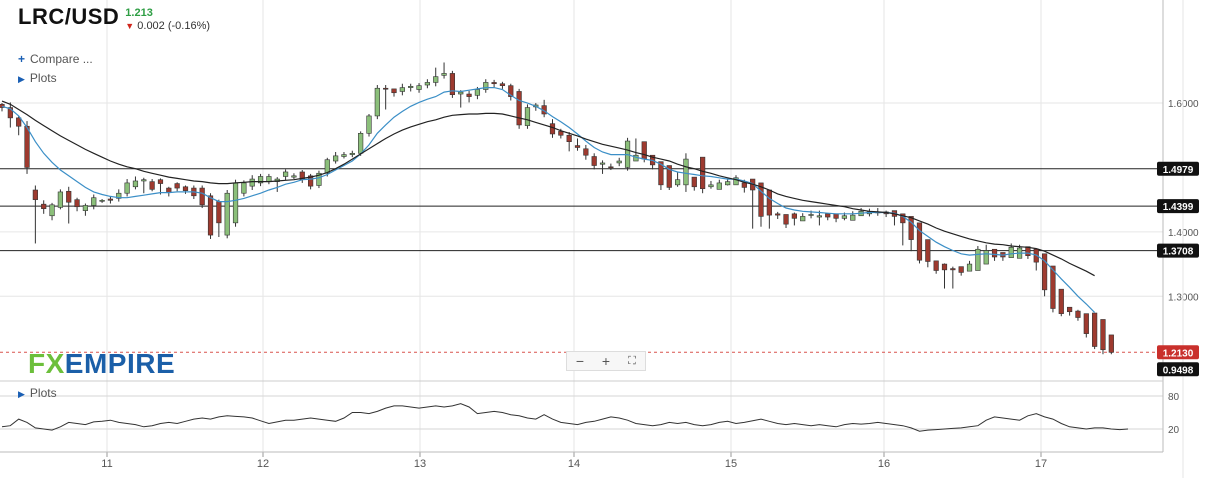  Describe the element at coordinates (1178, 170) in the screenshot. I see `level-tag-label: 1.4979` at that location.